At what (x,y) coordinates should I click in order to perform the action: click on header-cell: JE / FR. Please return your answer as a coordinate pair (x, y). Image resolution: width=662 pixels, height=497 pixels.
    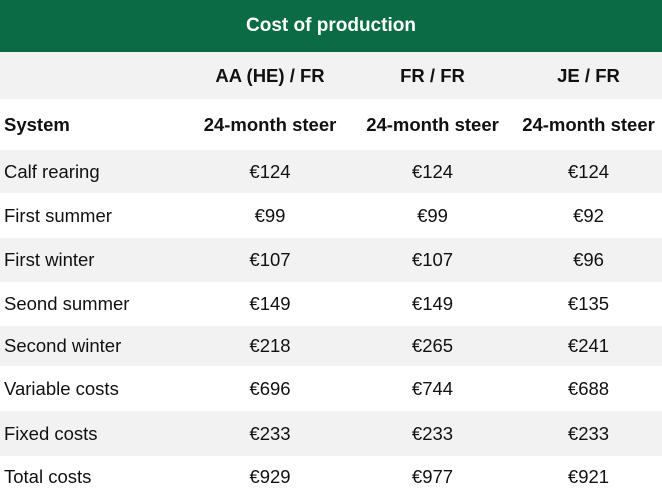
    Looking at the image, I should click on (588, 75).